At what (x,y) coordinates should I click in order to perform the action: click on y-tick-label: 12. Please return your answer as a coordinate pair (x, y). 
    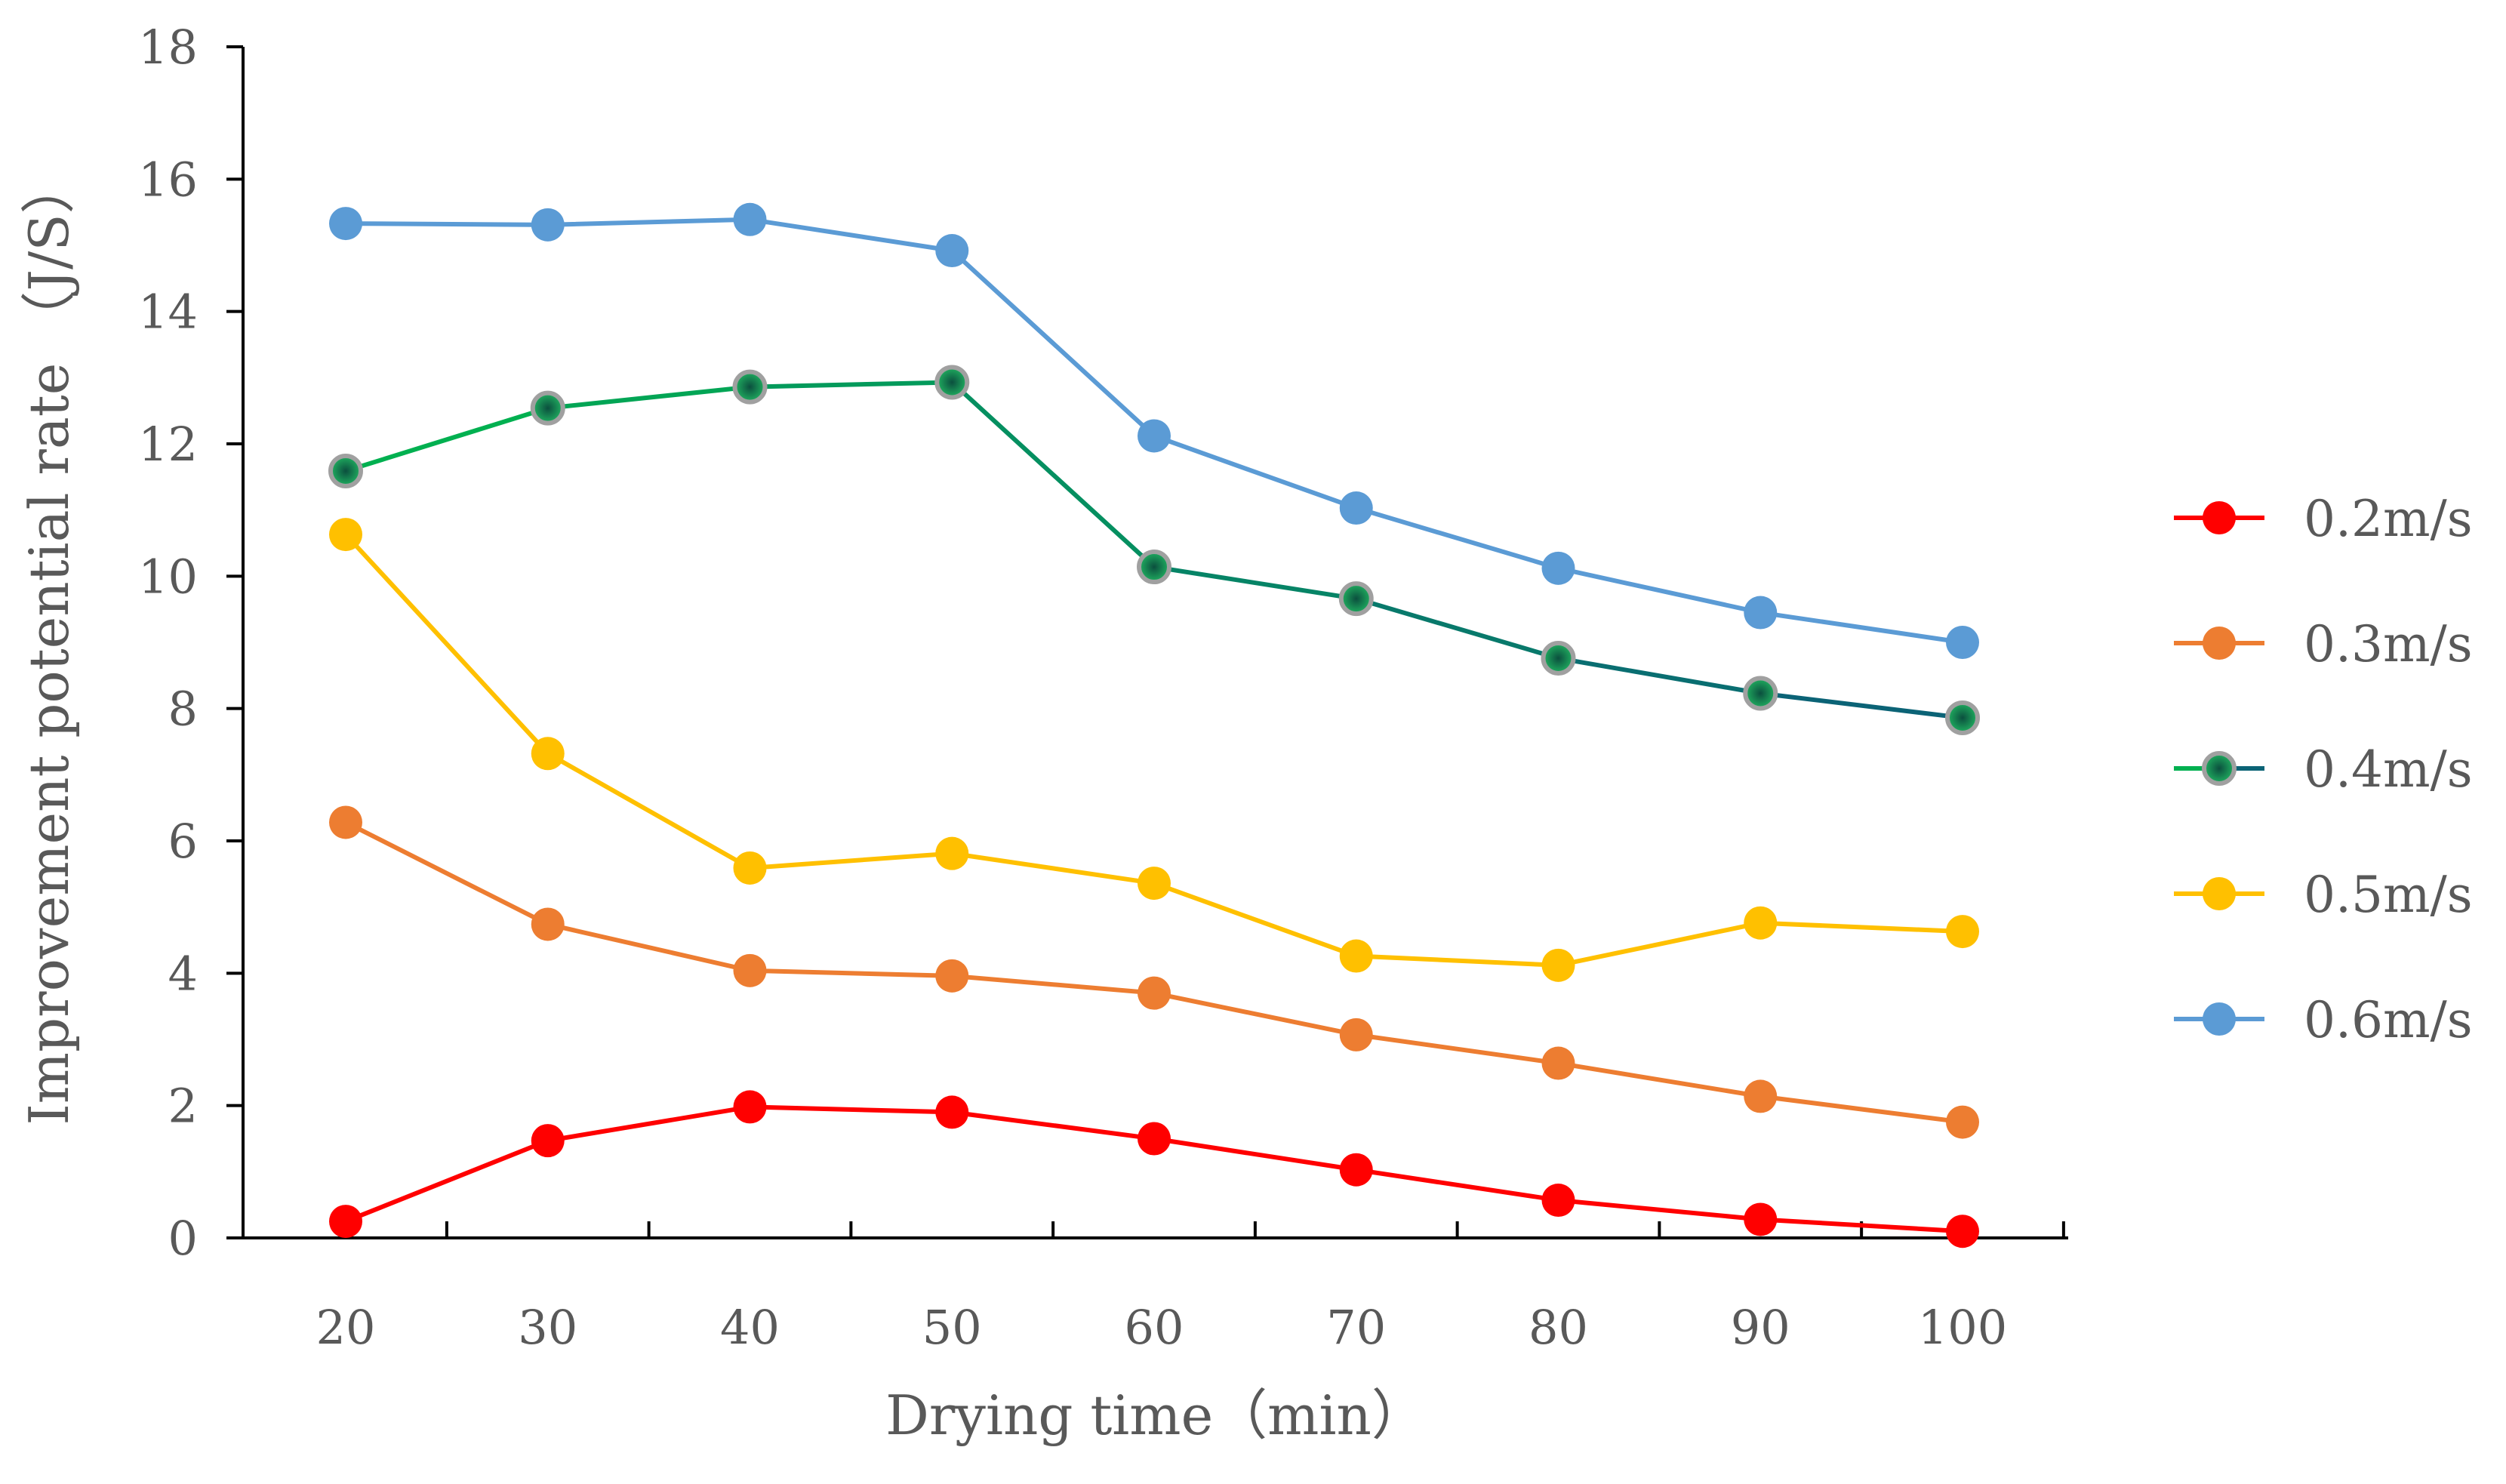
    Looking at the image, I should click on (168, 444).